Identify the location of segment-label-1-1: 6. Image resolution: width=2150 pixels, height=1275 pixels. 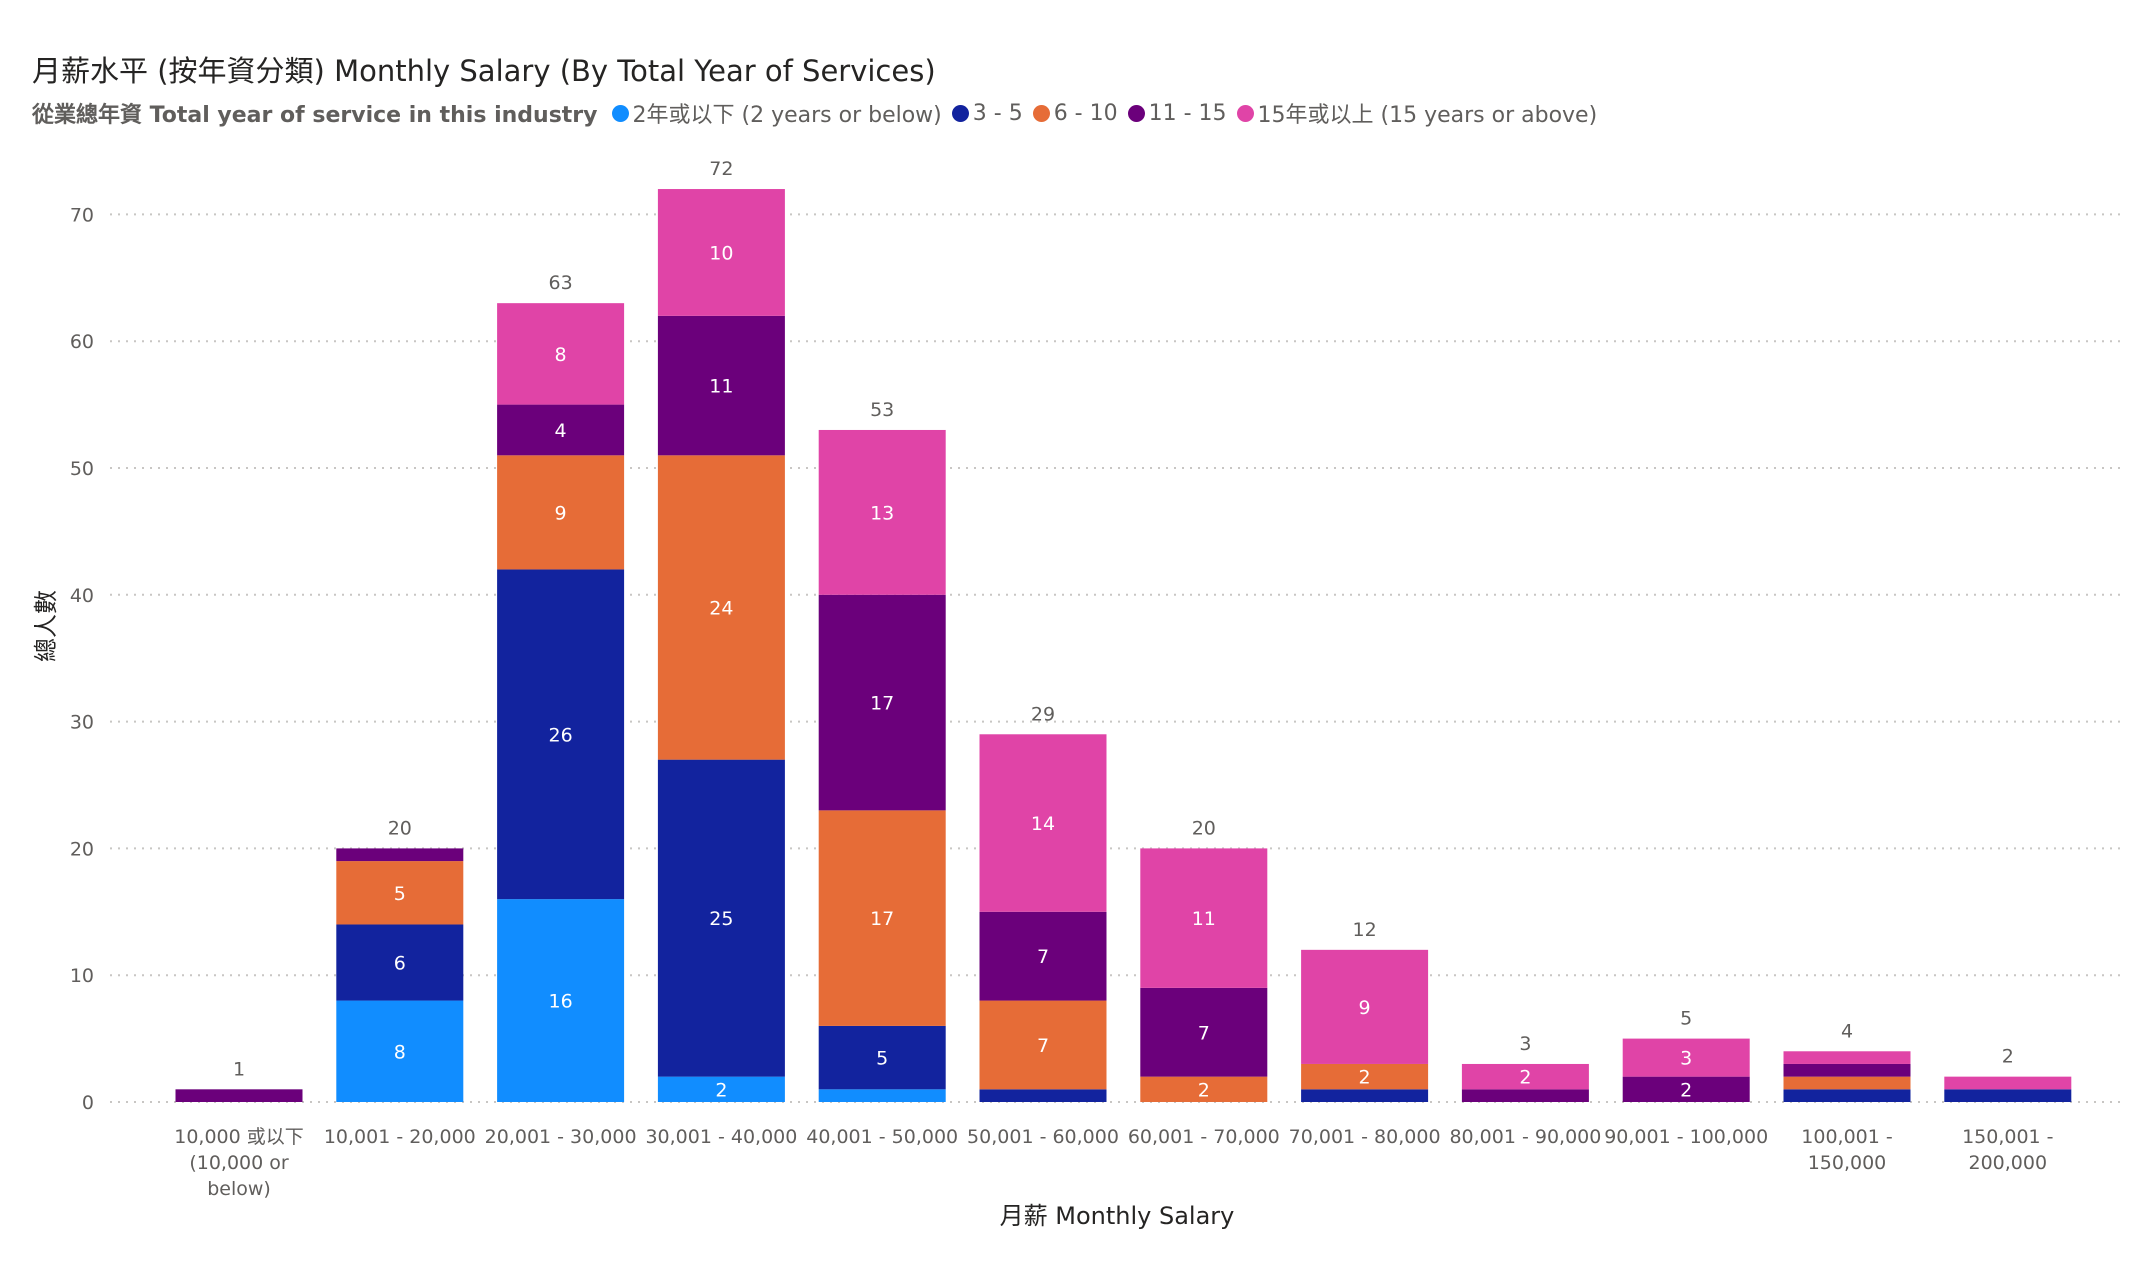
(400, 964).